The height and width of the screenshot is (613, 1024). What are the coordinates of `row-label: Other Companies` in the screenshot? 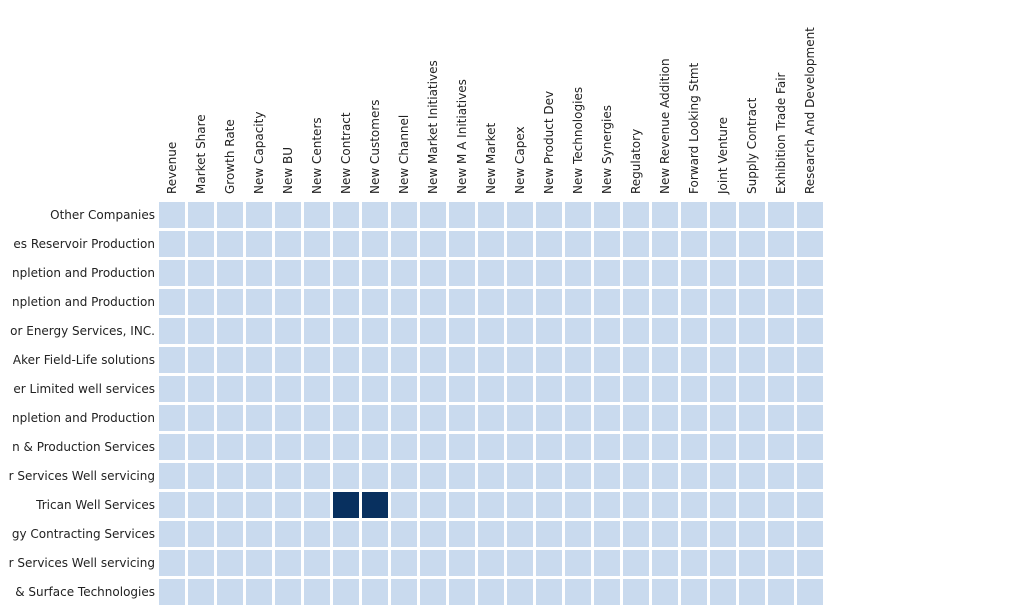 It's located at (102, 215).